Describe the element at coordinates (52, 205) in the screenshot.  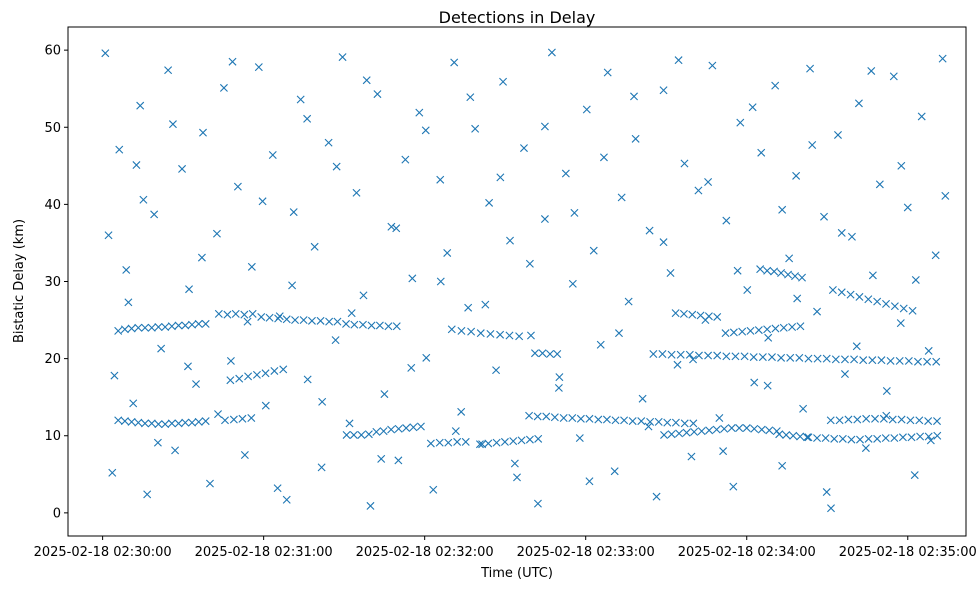
I see `y-tick-label: 40` at that location.